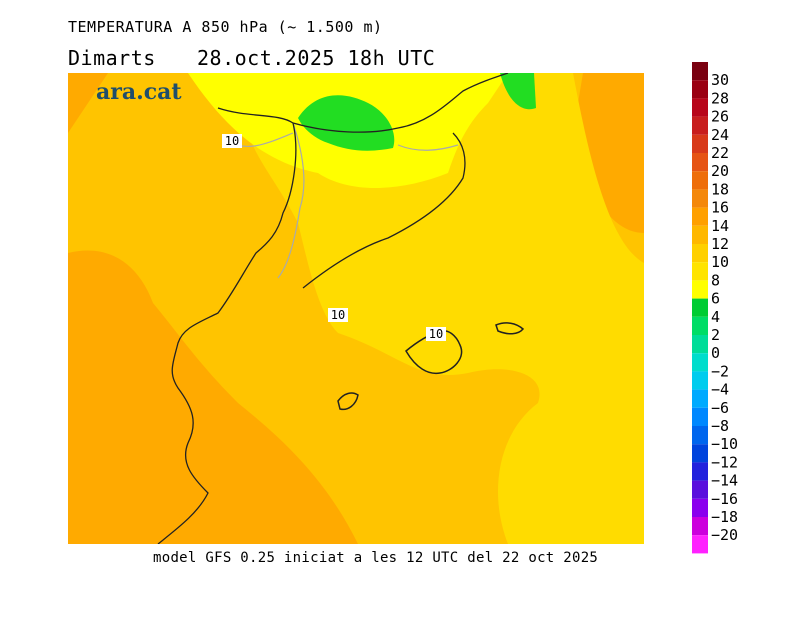 This screenshot has width=800, height=617. What do you see at coordinates (720, 135) in the screenshot?
I see `legend-label: 24` at bounding box center [720, 135].